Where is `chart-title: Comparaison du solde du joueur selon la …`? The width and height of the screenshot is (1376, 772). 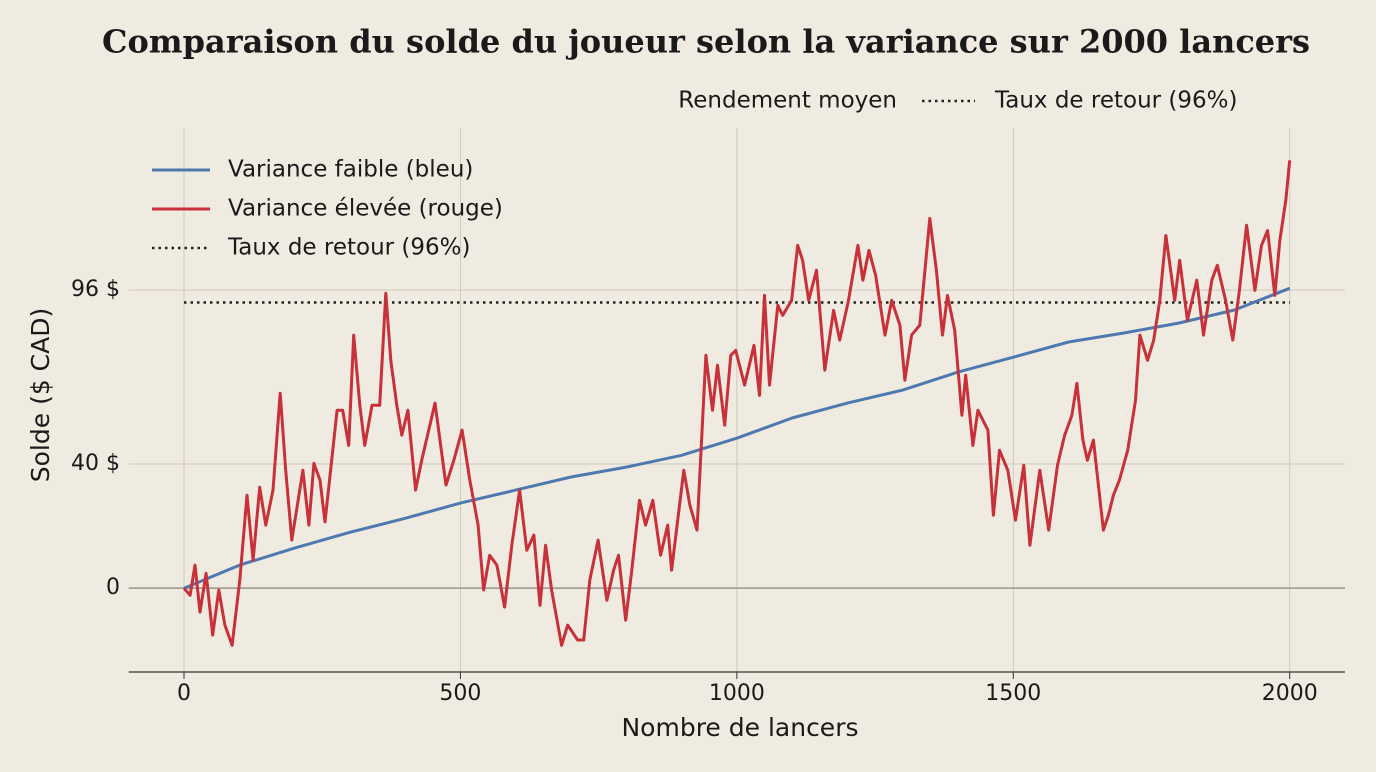
chart-title: Comparaison du solde du joueur selon la … is located at coordinates (706, 42).